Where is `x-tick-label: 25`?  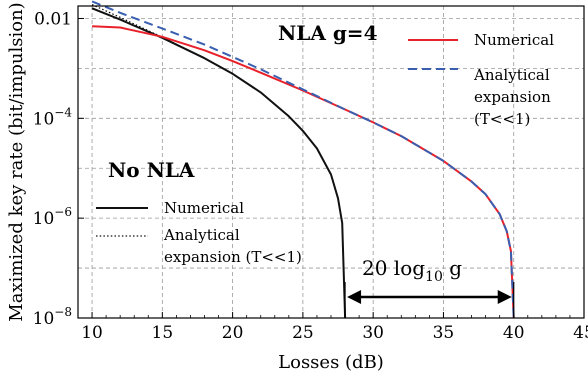 x-tick-label: 25 is located at coordinates (303, 333).